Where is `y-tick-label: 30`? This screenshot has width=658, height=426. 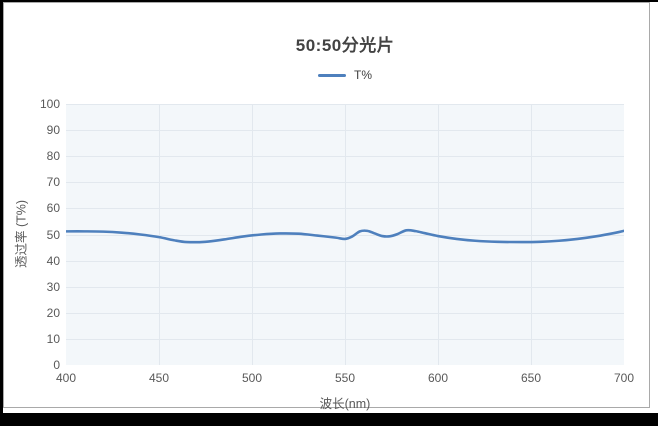 y-tick-label: 30 is located at coordinates (53, 286).